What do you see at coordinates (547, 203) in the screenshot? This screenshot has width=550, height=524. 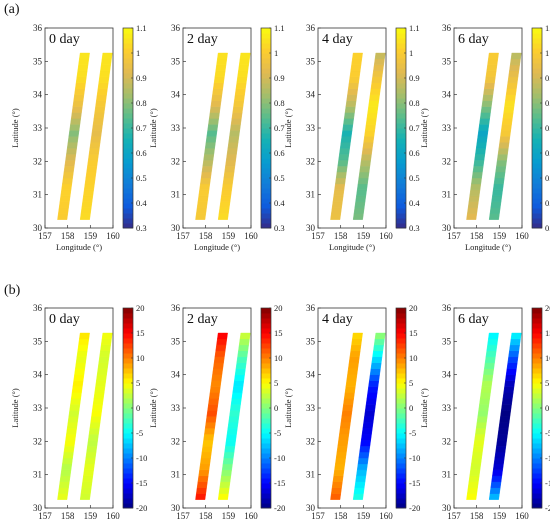 I see `colorbar-tick-label: 0.4` at bounding box center [547, 203].